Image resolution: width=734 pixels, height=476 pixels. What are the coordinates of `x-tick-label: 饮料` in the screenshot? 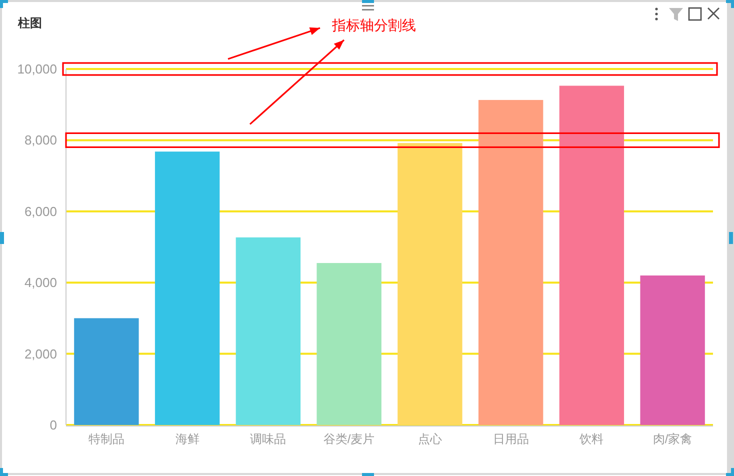 It's located at (591, 439).